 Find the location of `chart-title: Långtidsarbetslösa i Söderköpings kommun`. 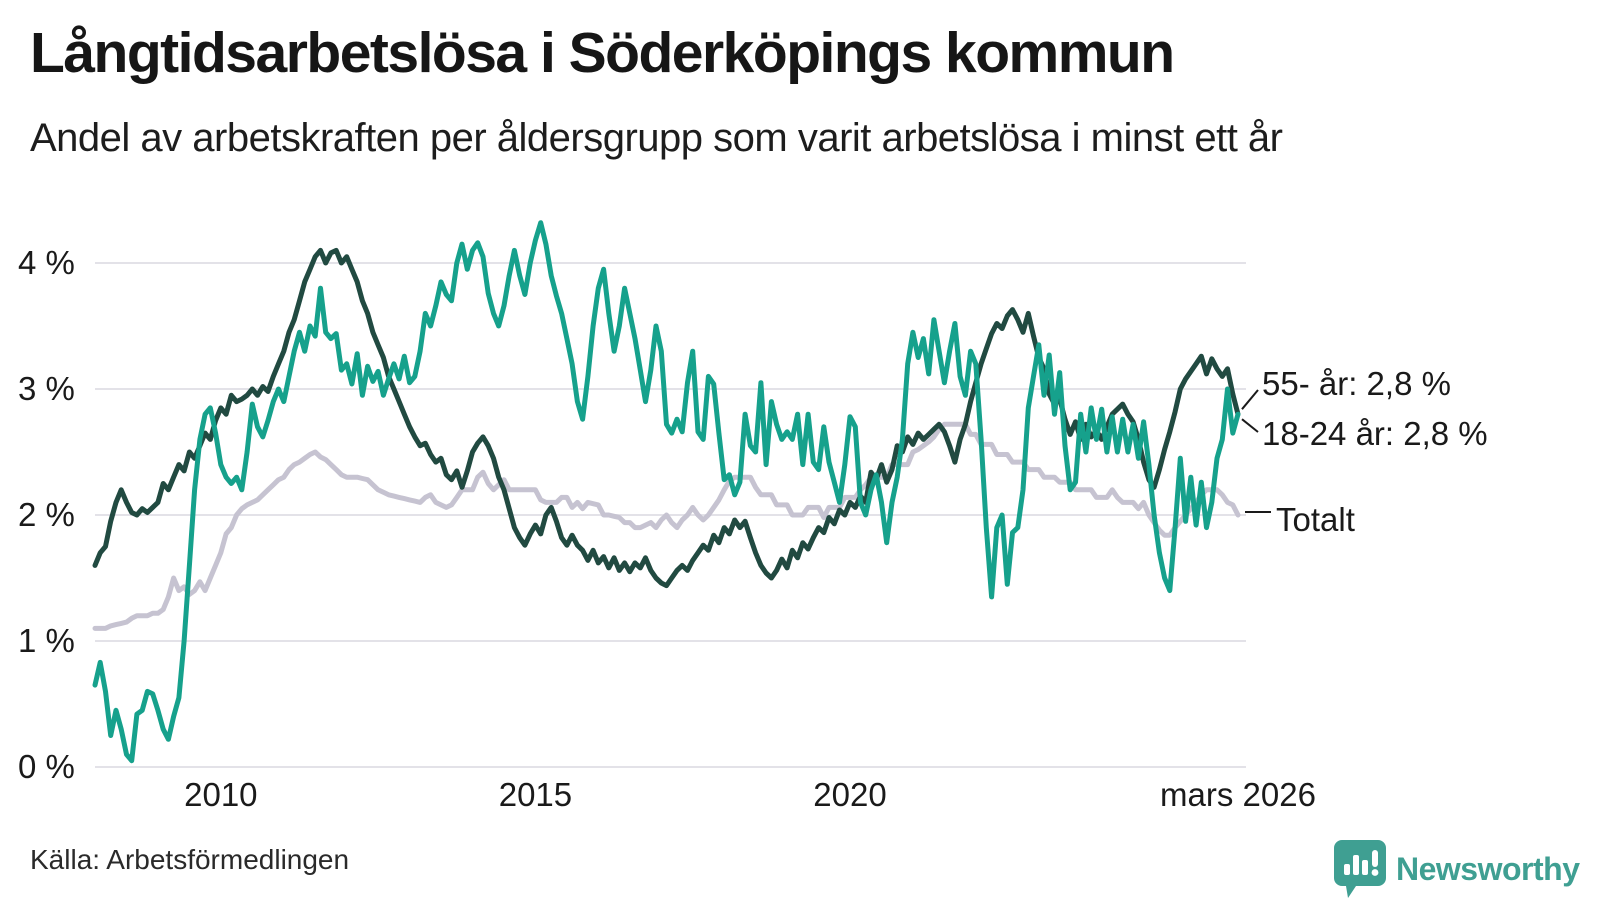

chart-title: Långtidsarbetslösa i Söderköpings kommun is located at coordinates (602, 53).